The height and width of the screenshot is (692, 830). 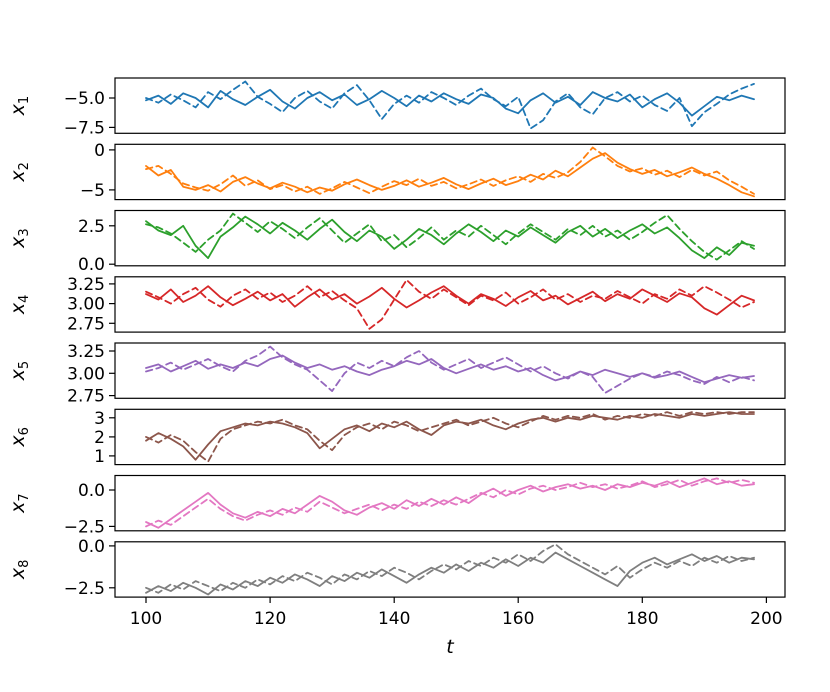 I want to click on subplot-x_6: 321 x6, so click(x=396, y=437).